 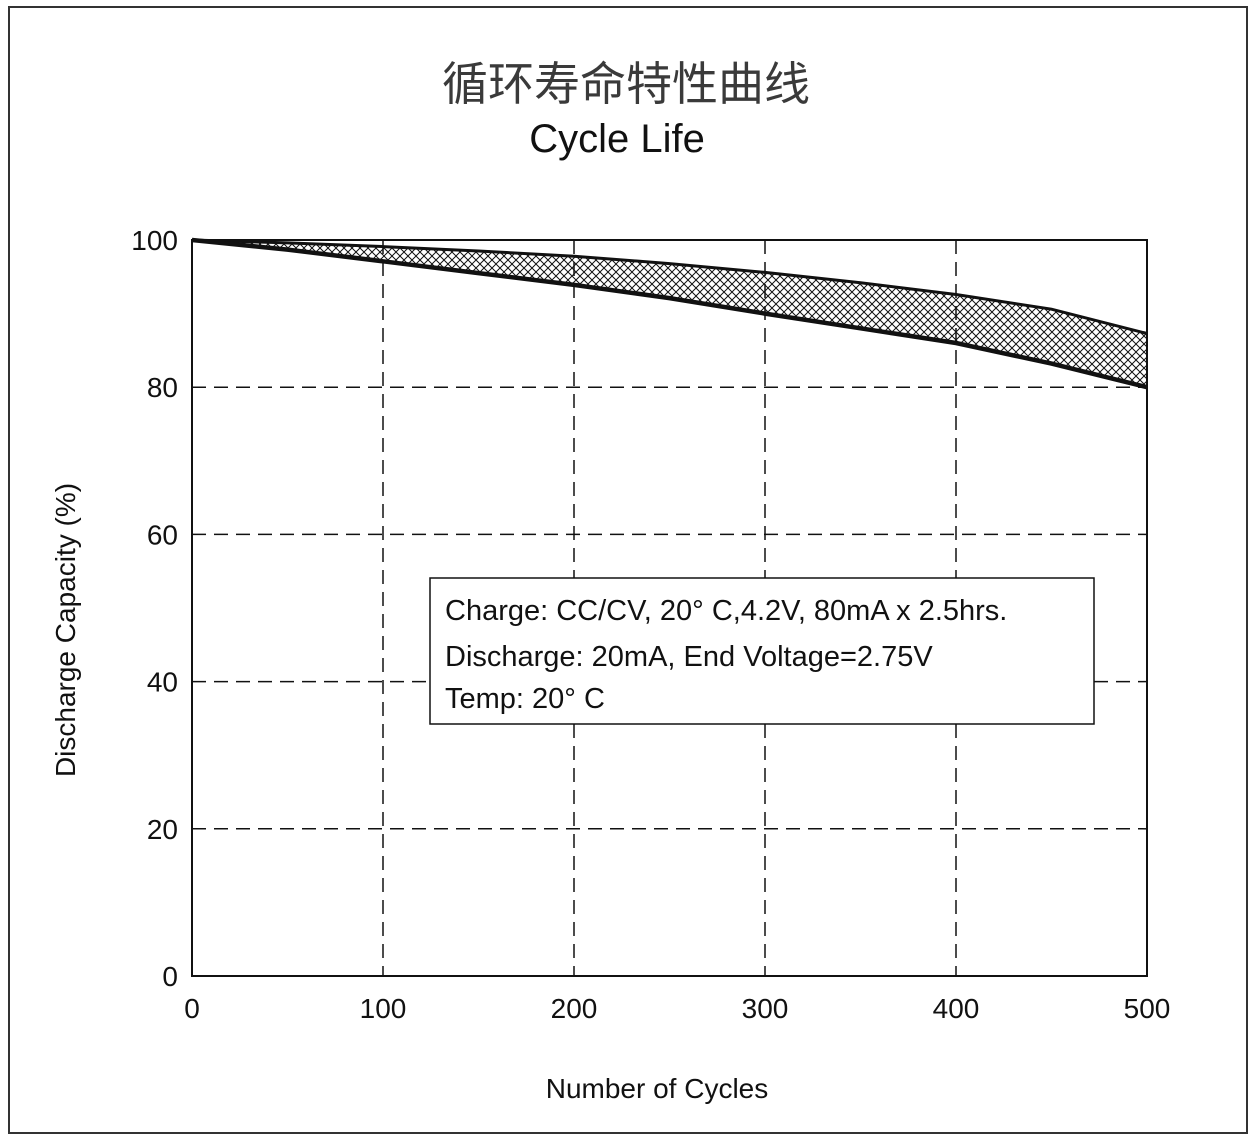 I want to click on x-tick-label-400: 400, so click(x=956, y=1008).